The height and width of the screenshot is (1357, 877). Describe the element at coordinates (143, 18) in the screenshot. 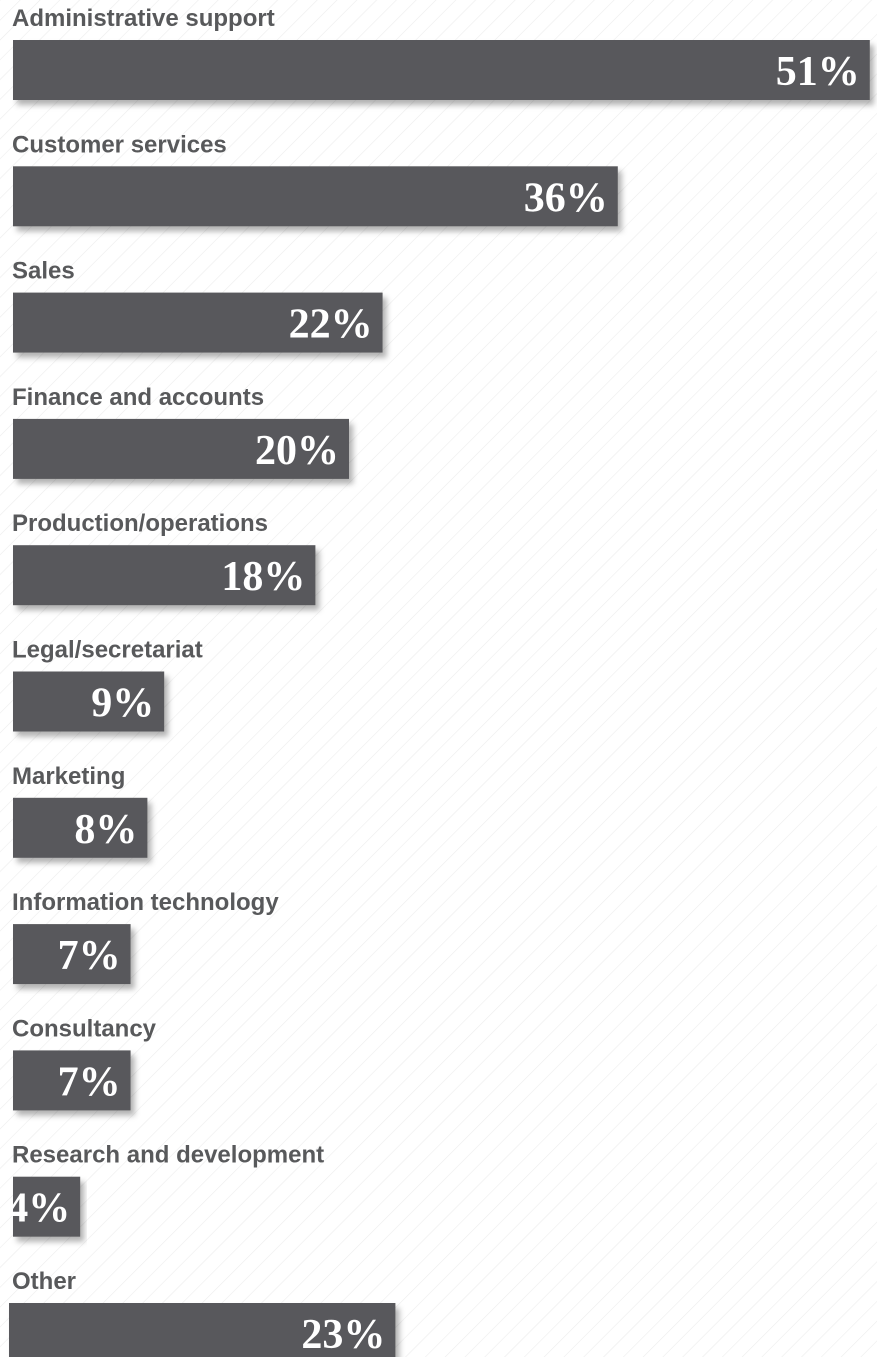

I see `category-label: Administrative support` at that location.